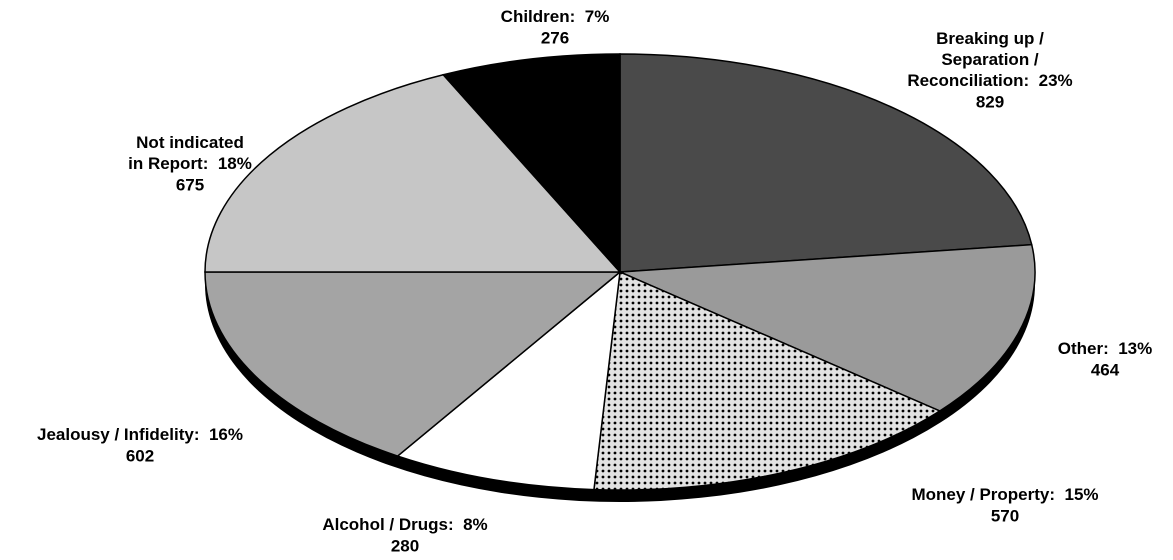  Describe the element at coordinates (1083, 348) in the screenshot. I see `category-name: Other:` at that location.